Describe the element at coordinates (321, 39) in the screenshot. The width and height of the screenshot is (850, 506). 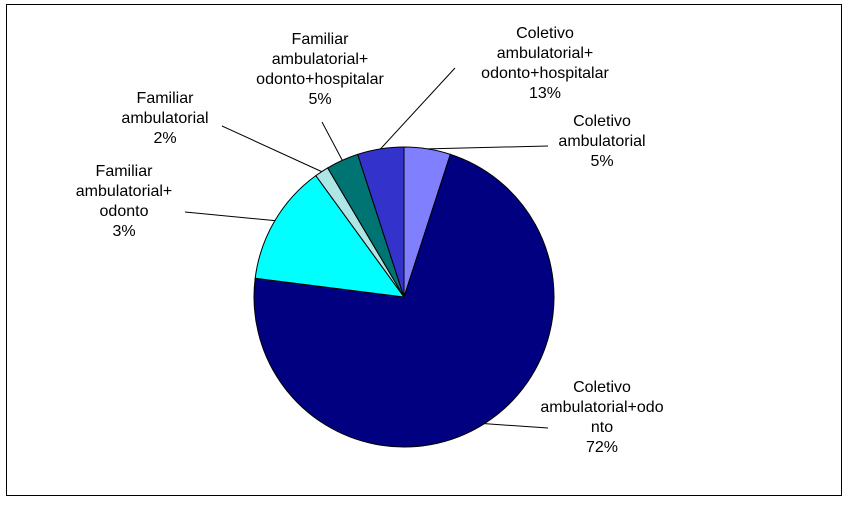
I see `slice-label-4-line-0: Familiar` at that location.